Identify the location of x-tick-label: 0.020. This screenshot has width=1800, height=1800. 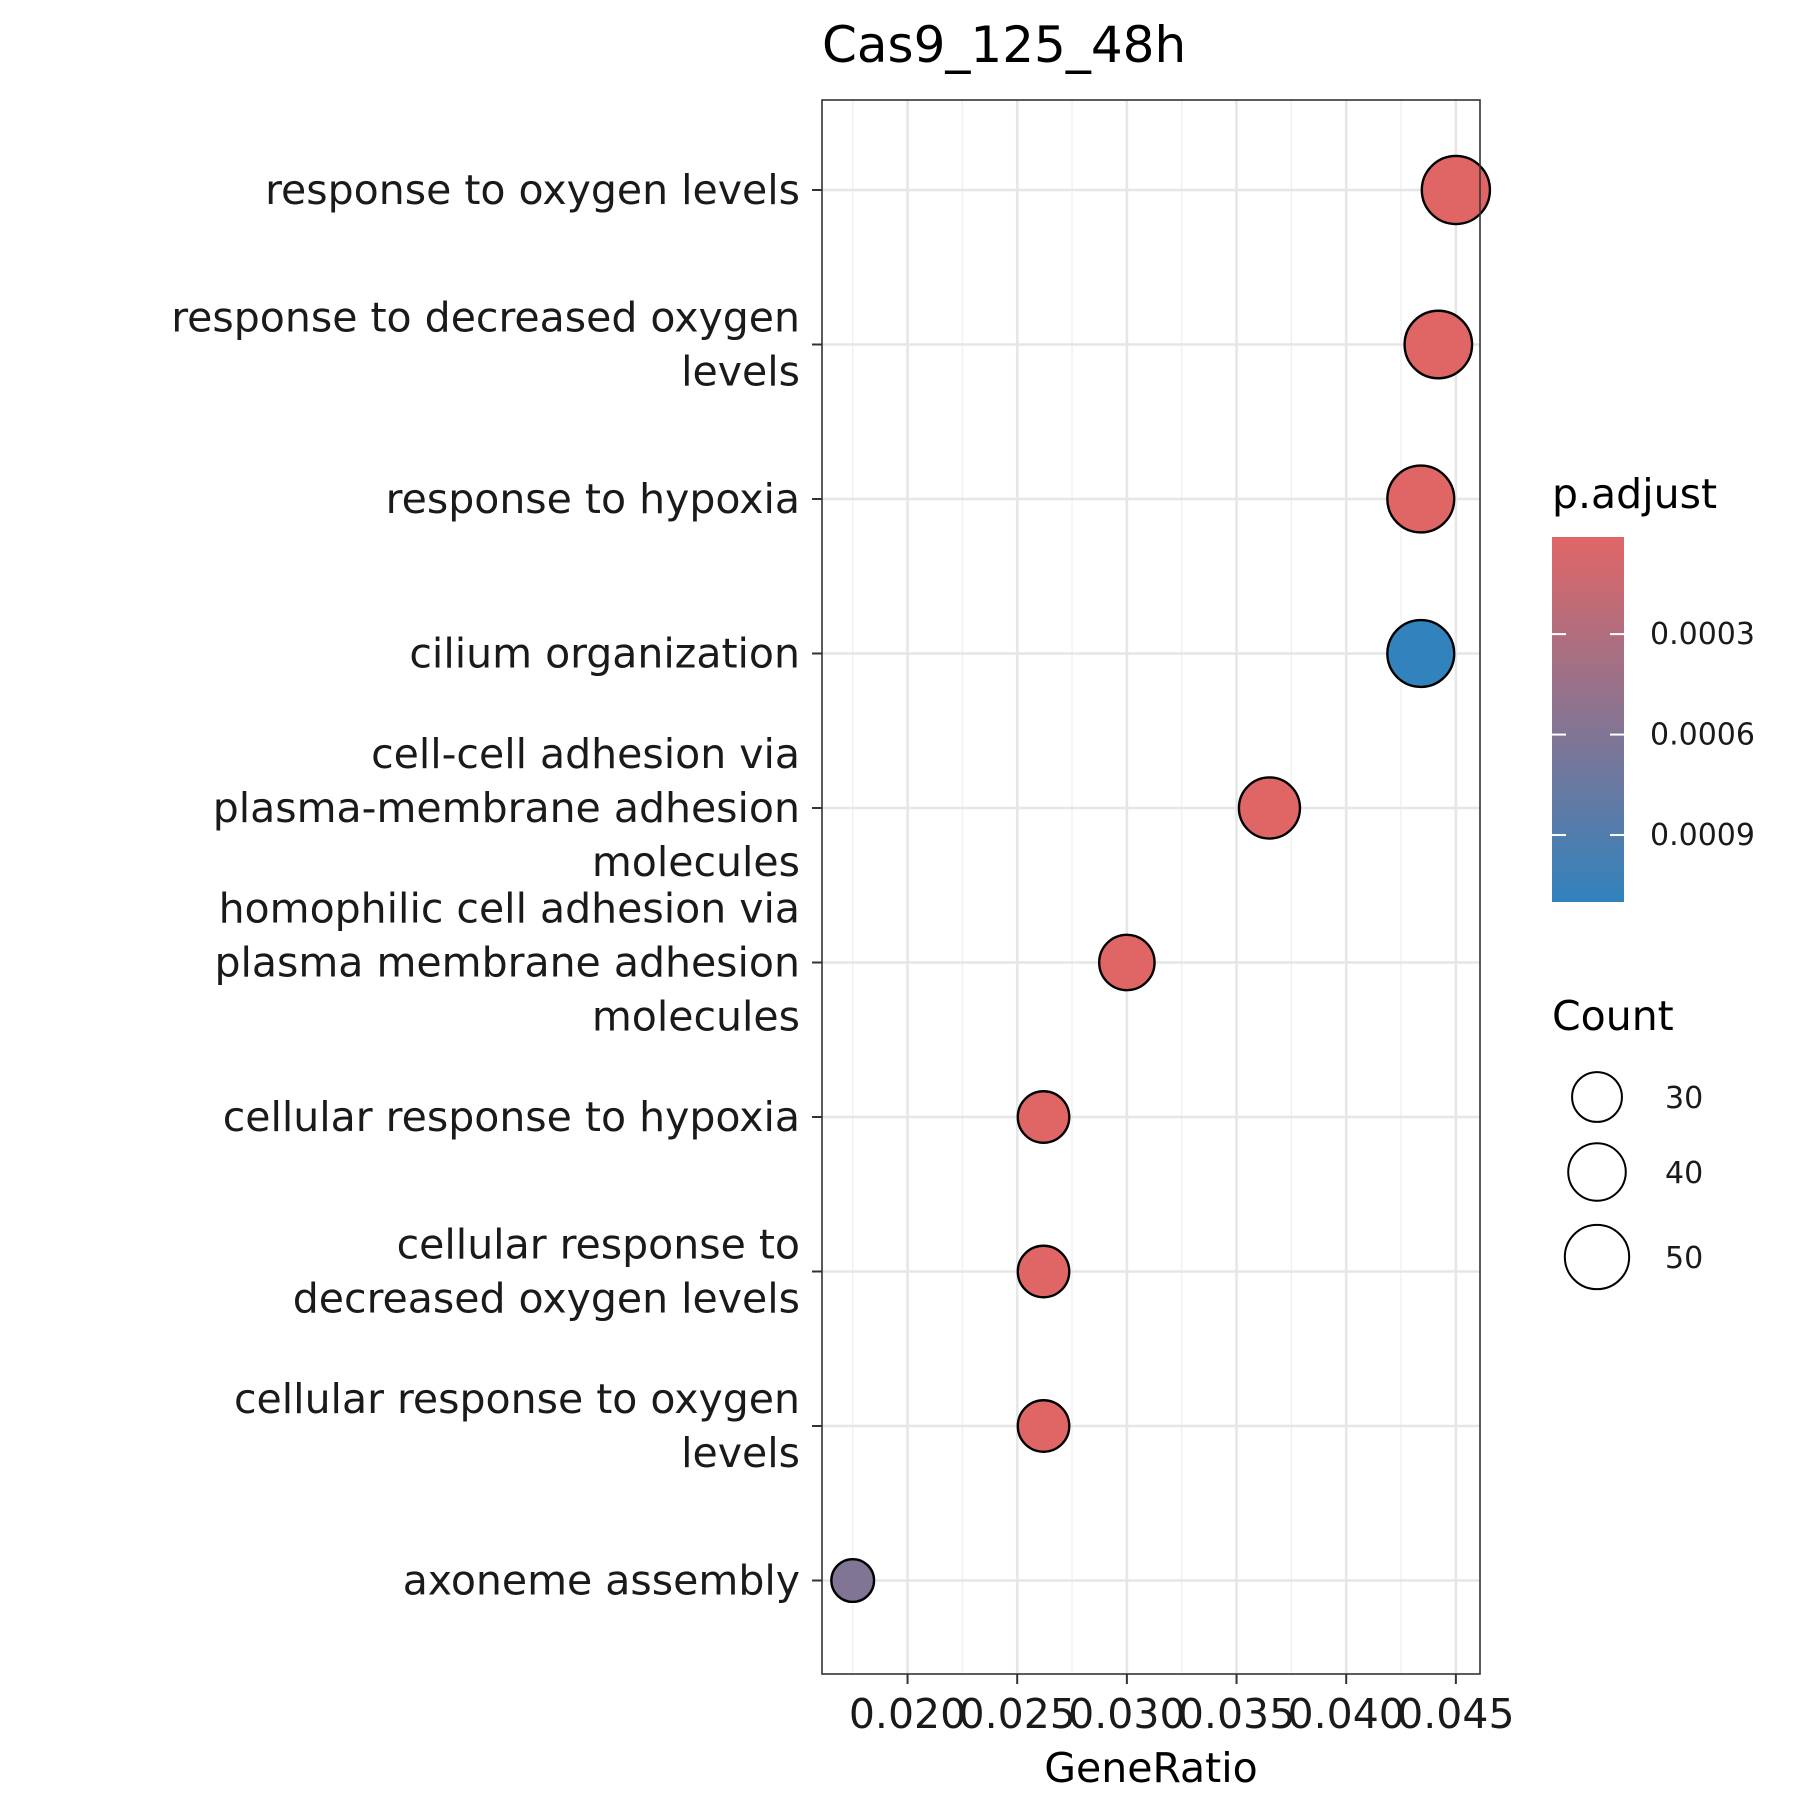
(907, 1714).